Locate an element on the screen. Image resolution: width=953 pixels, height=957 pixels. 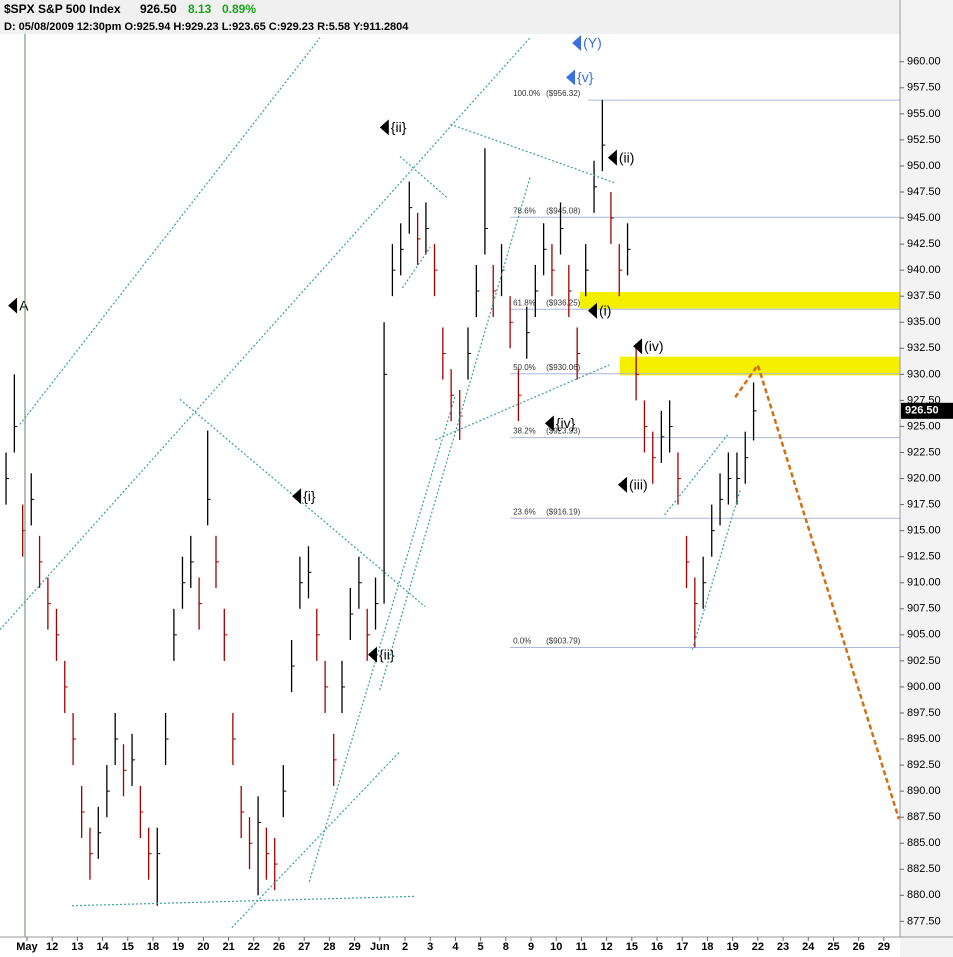
x-tick-label: 17 is located at coordinates (682, 947).